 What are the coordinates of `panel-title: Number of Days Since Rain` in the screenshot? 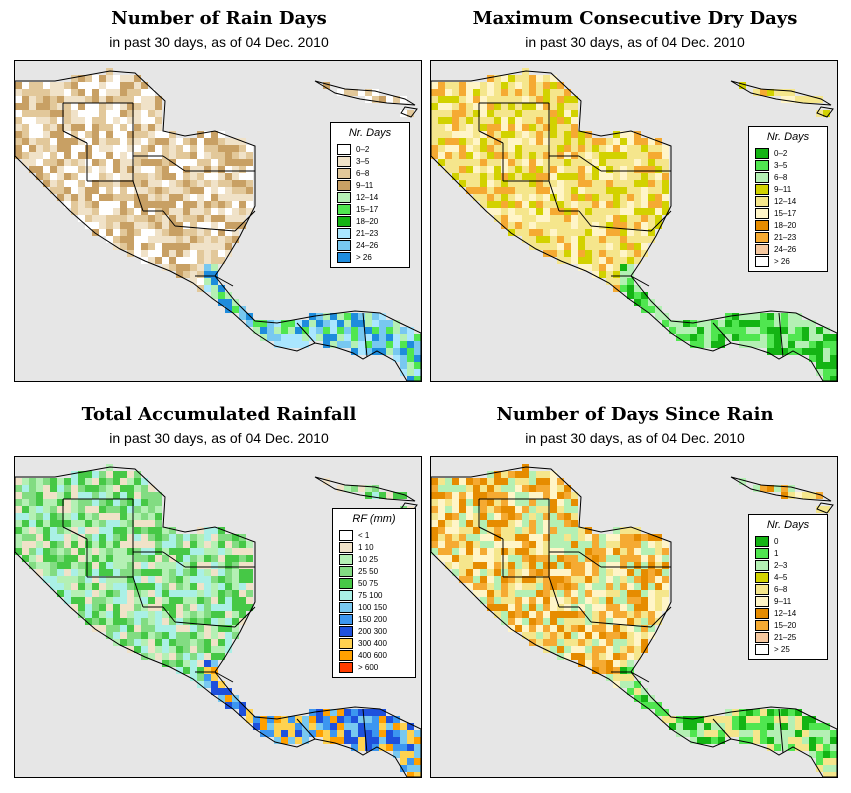 It's located at (635, 414).